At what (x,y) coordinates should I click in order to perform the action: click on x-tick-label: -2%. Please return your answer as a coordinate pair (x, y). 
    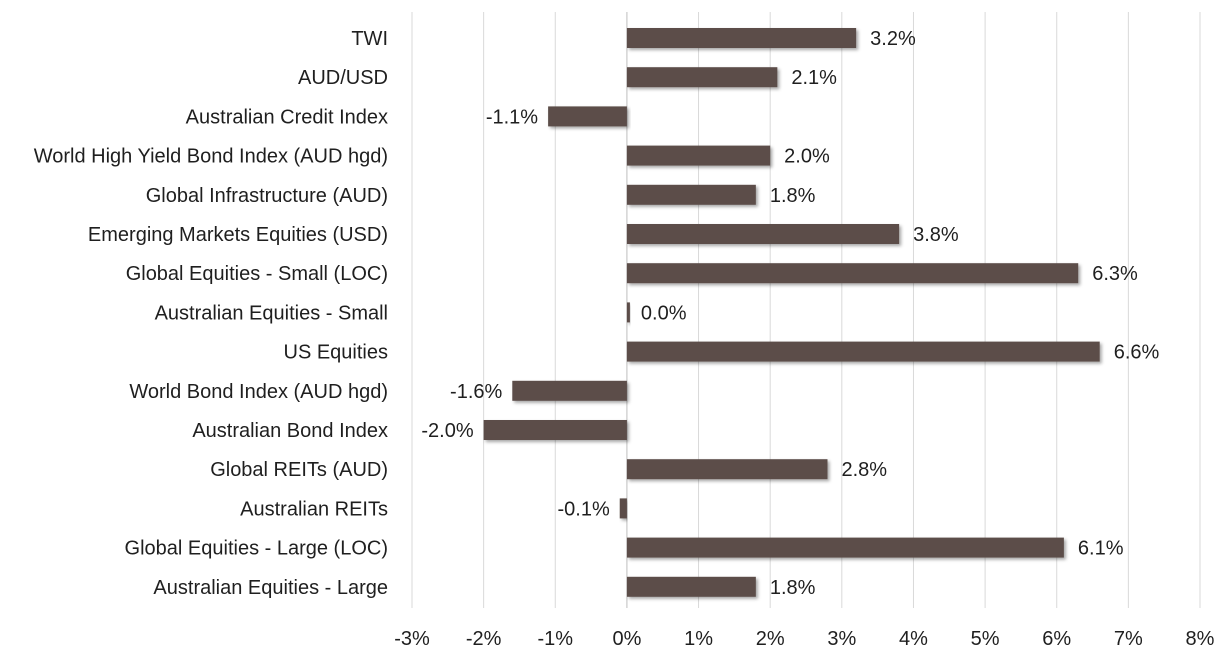
    Looking at the image, I should click on (484, 639).